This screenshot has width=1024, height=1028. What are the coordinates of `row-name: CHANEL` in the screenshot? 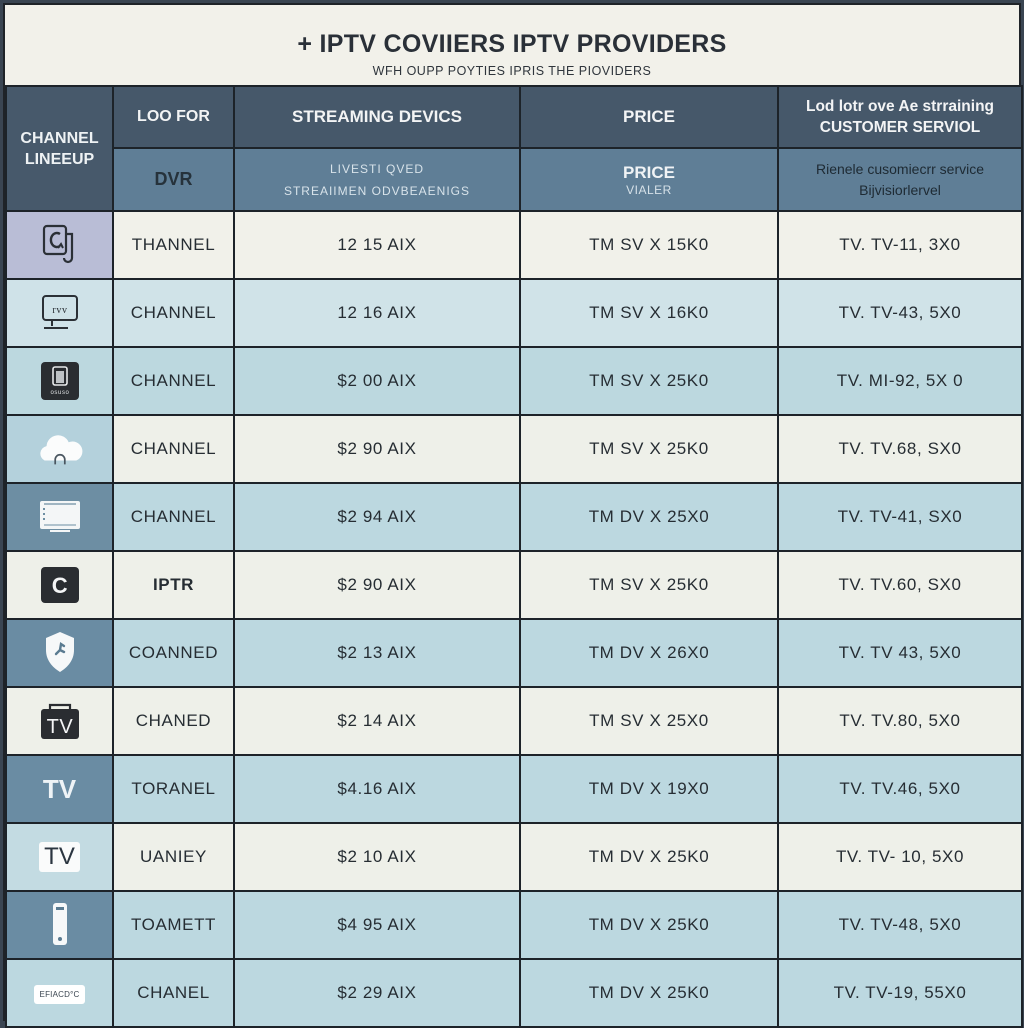 It's located at (173, 993).